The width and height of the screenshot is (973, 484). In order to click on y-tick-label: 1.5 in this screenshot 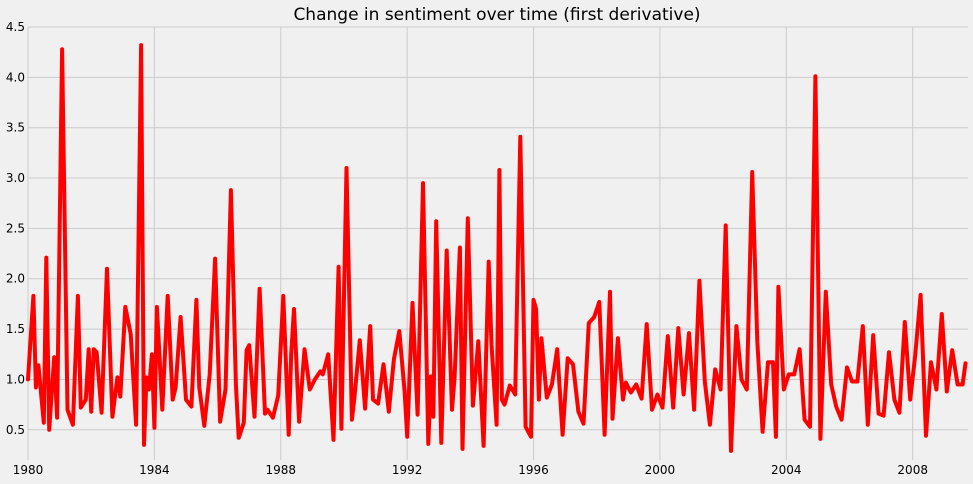, I will do `click(15, 329)`.